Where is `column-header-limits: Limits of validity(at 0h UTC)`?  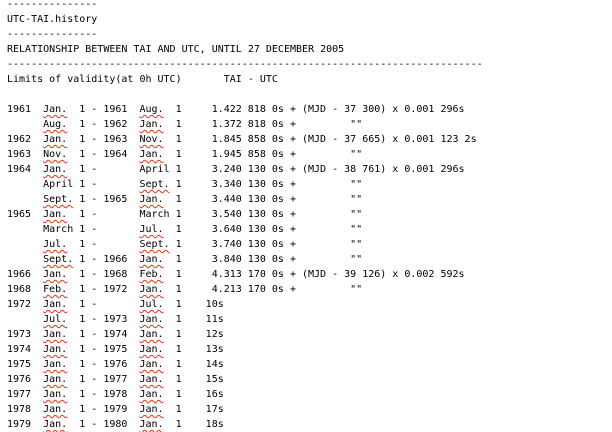 column-header-limits: Limits of validity(at 0h UTC) is located at coordinates (94, 79).